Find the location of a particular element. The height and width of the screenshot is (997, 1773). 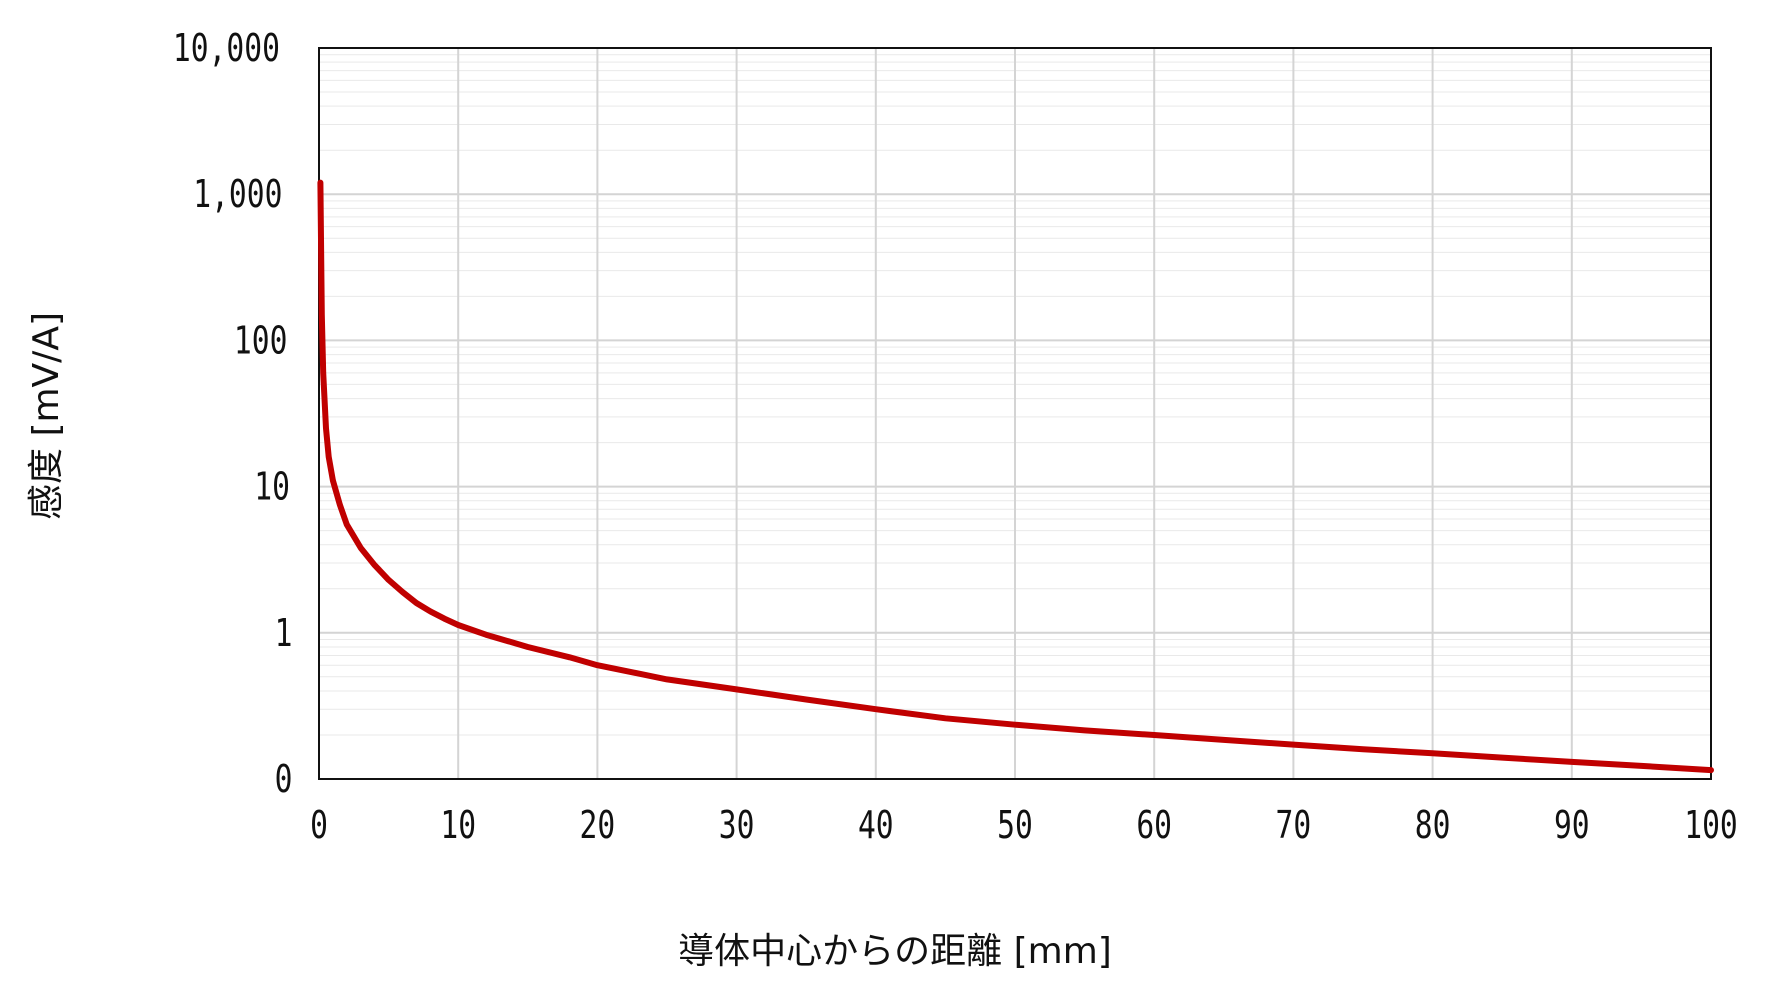

x-tick-label: 90 is located at coordinates (1572, 825).